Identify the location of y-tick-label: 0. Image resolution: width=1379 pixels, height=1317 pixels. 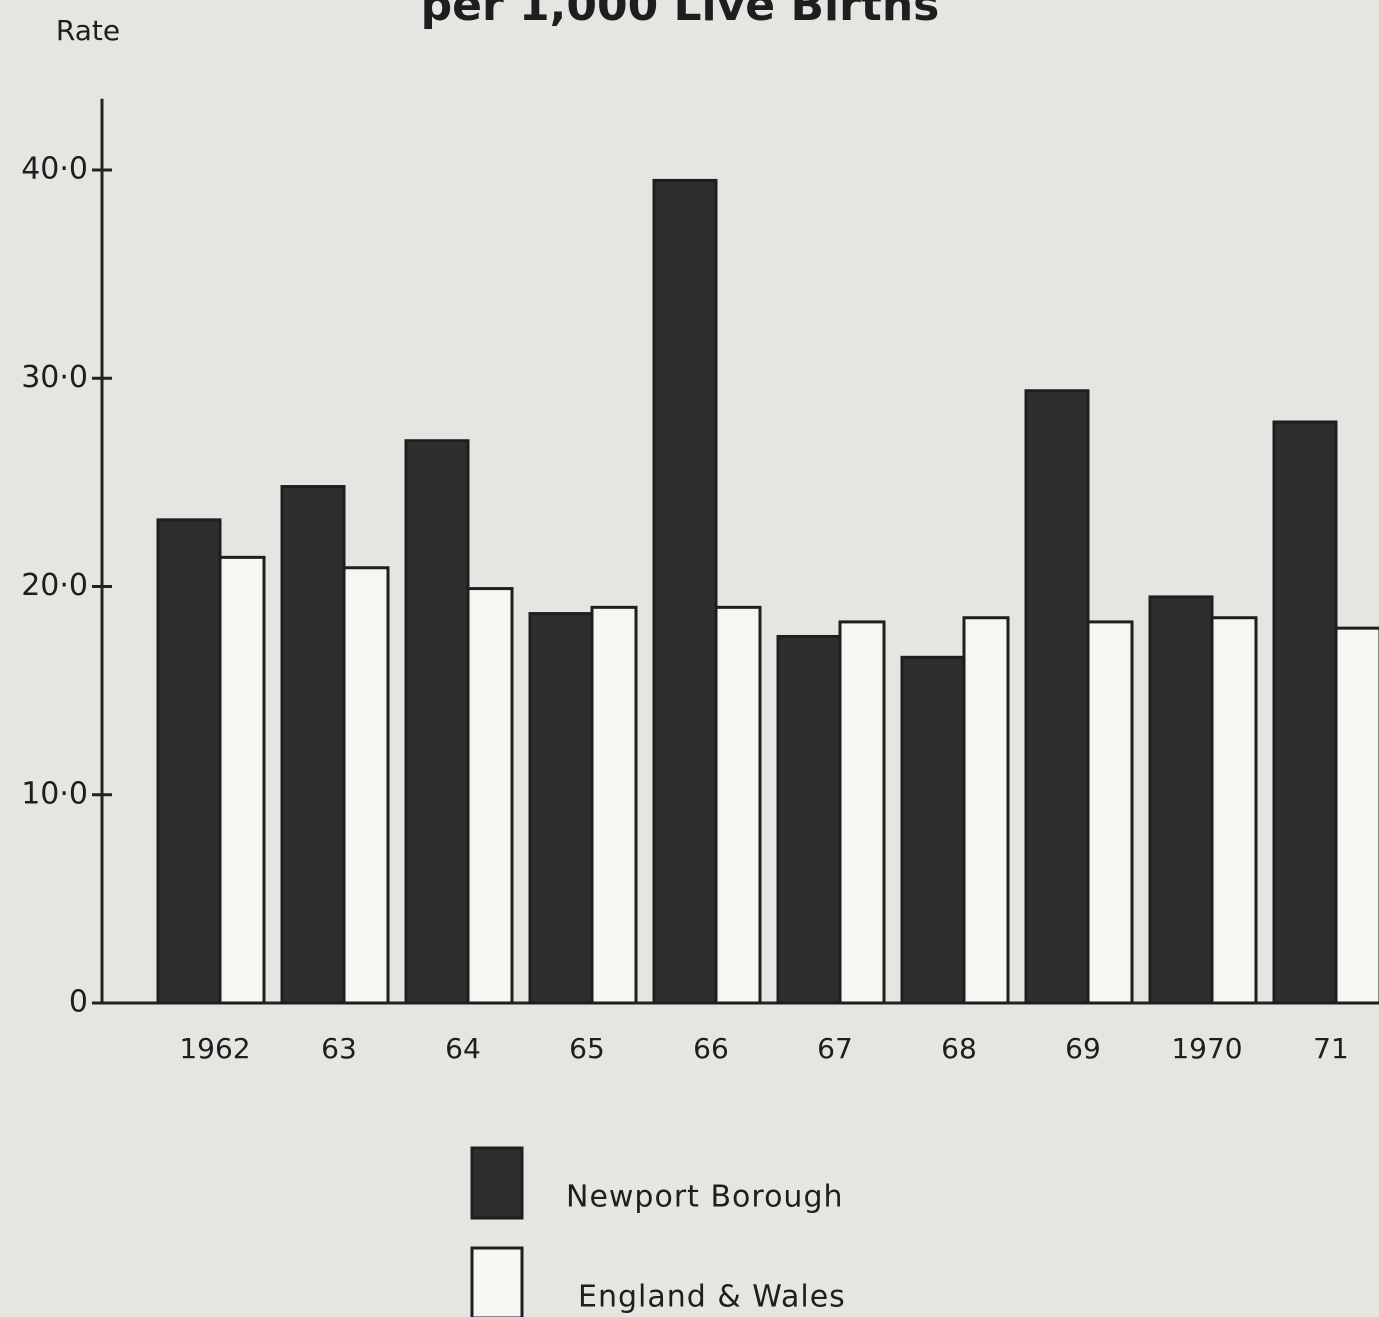
(78, 1002).